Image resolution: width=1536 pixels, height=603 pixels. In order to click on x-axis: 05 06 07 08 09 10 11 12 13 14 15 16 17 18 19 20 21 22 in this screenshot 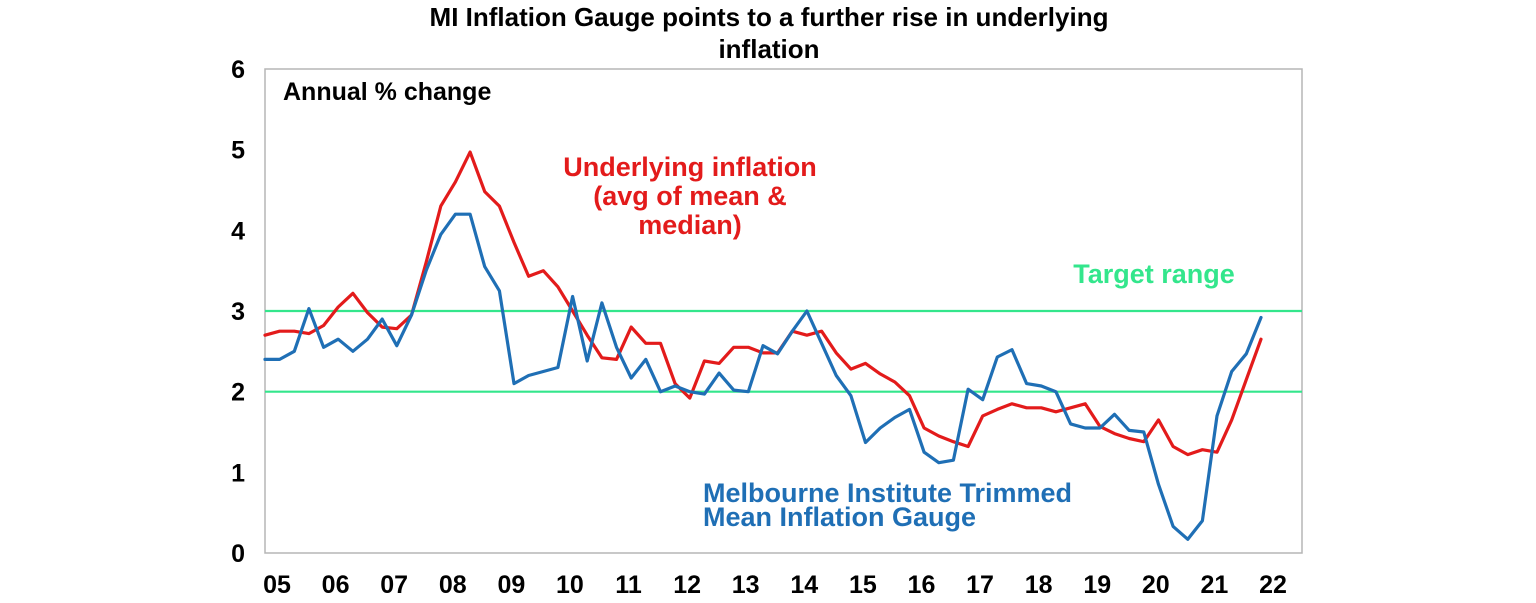, I will do `click(775, 585)`.